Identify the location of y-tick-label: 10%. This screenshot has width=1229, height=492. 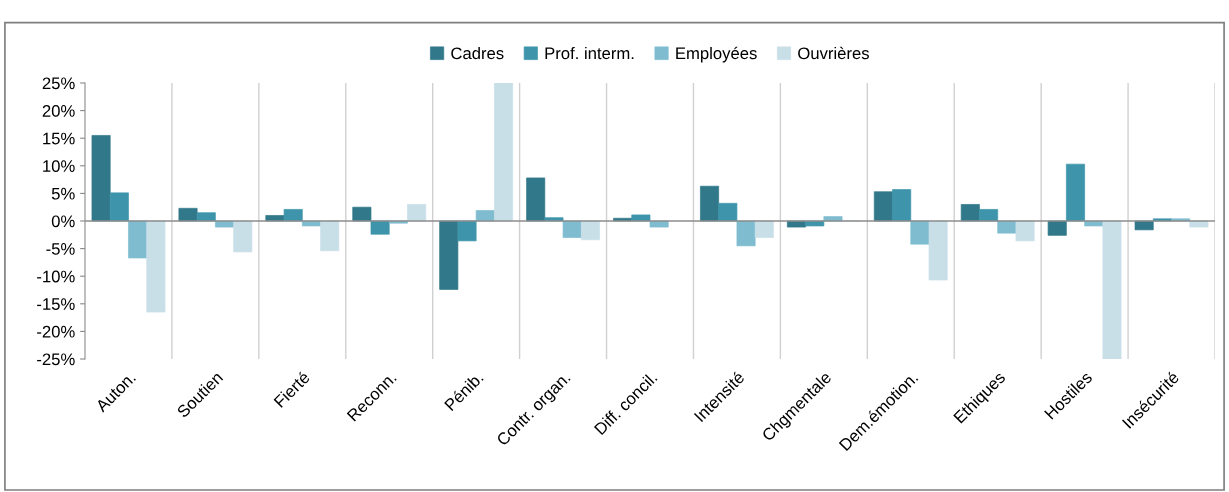
(59, 166).